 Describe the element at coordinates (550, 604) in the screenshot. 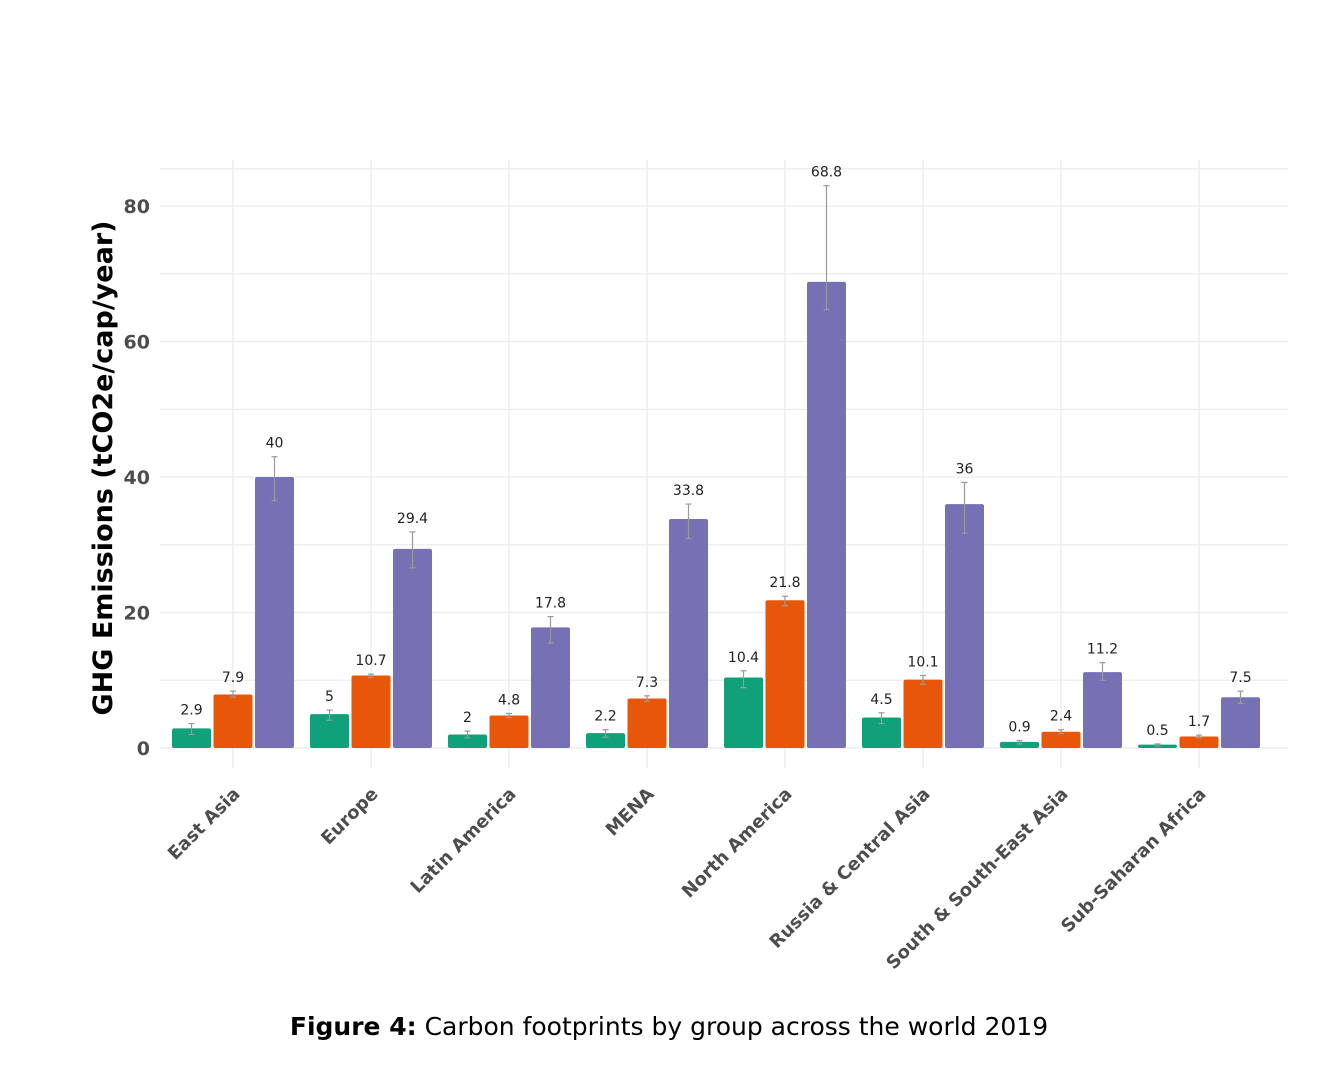

I see `data-label: 17.8` at that location.